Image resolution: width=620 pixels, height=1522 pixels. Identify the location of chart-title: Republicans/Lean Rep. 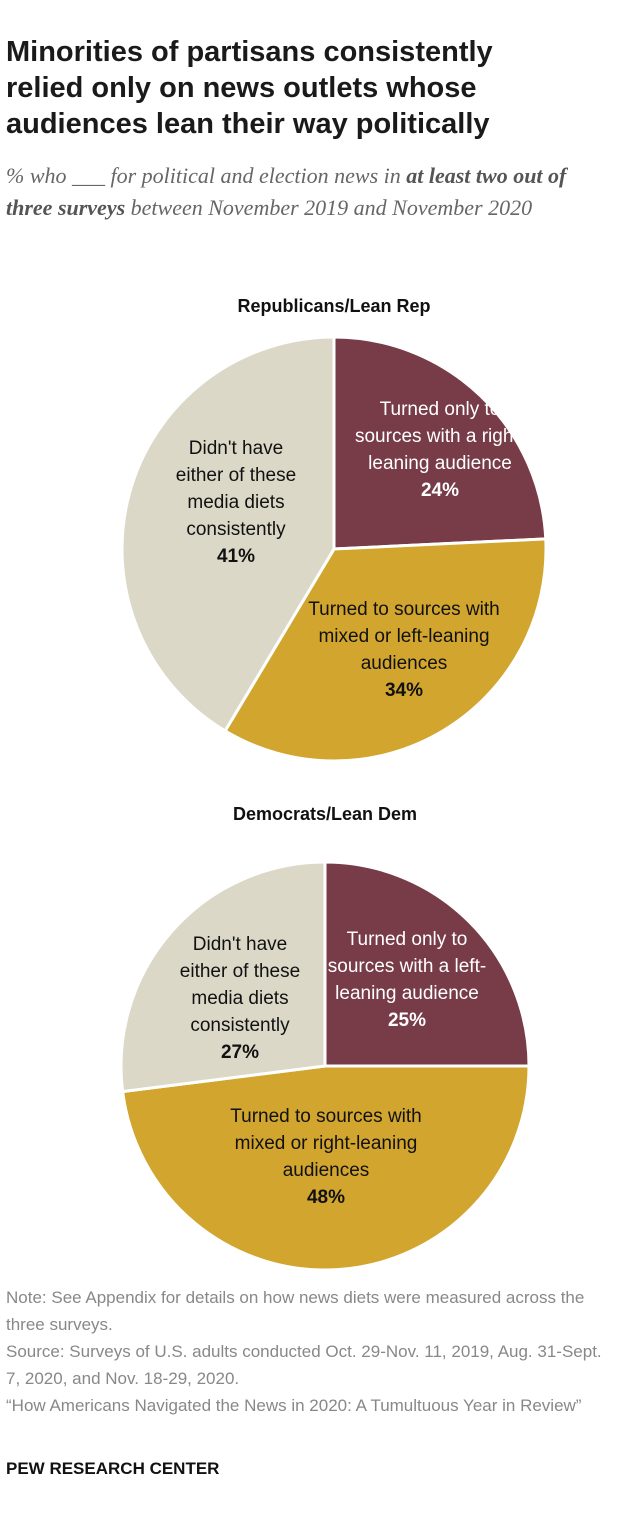
(334, 306).